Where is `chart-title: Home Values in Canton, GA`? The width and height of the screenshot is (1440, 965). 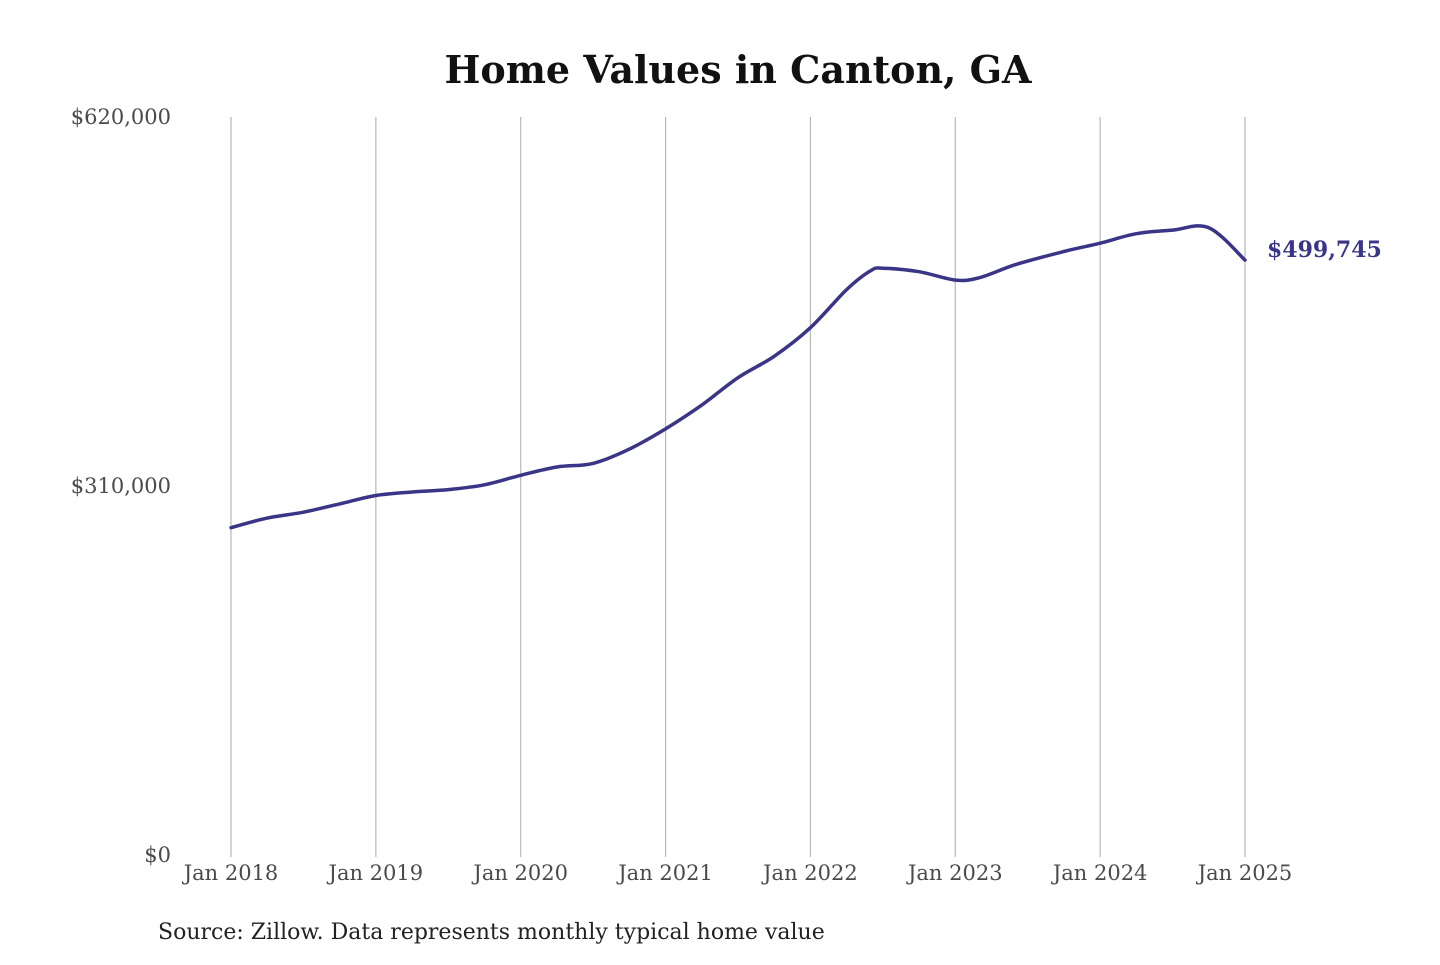
chart-title: Home Values in Canton, GA is located at coordinates (738, 69).